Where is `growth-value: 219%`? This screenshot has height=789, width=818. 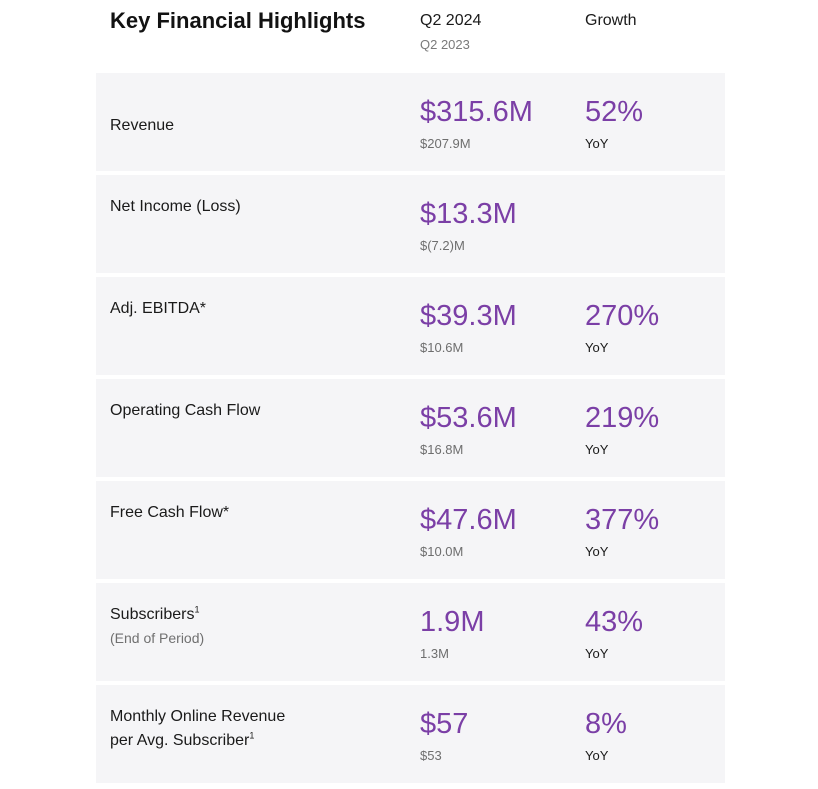 growth-value: 219% is located at coordinates (622, 418).